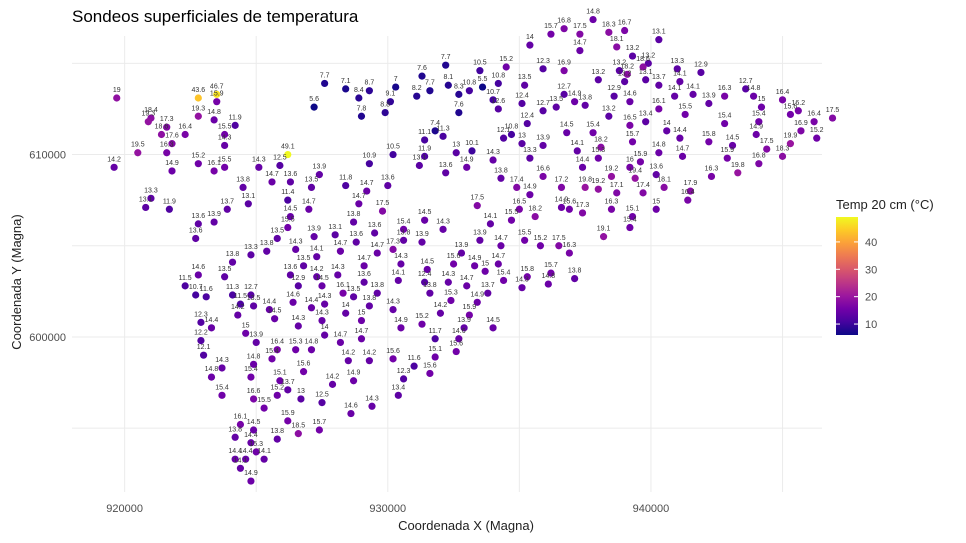 This screenshot has width=966, height=543. What do you see at coordinates (659, 101) in the screenshot?
I see `data-label: 16.1` at bounding box center [659, 101].